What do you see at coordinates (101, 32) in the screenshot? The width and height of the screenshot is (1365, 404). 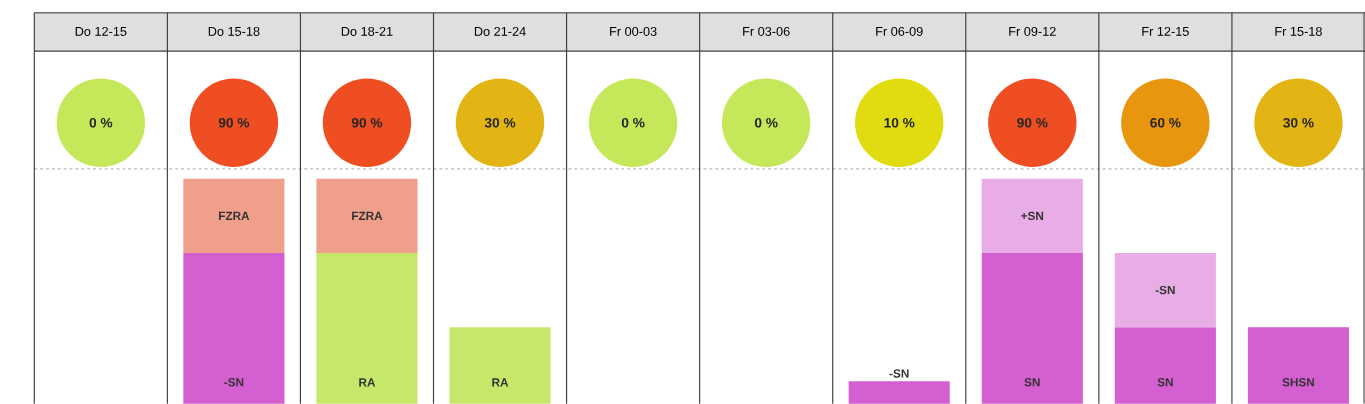 I see `x-tick-label: Do 12-15` at bounding box center [101, 32].